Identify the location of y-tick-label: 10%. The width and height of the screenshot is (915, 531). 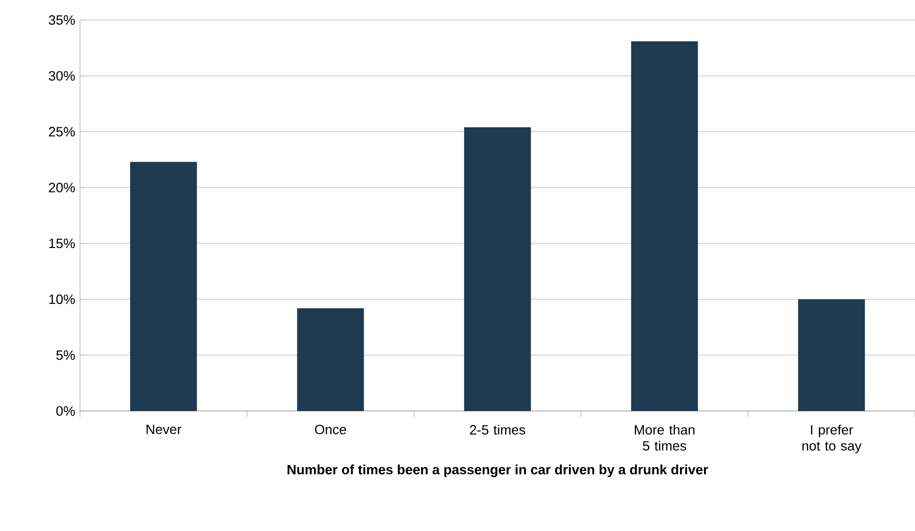
(62, 299).